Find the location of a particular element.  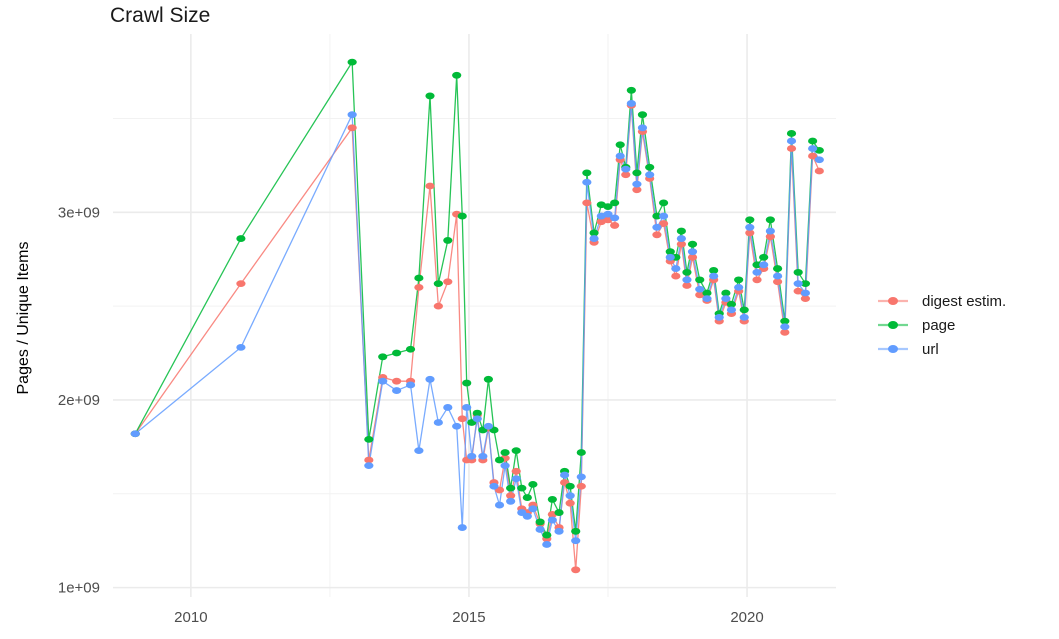

x-axis-tick-labels: 2010 2015 2020 is located at coordinates (469, 617).